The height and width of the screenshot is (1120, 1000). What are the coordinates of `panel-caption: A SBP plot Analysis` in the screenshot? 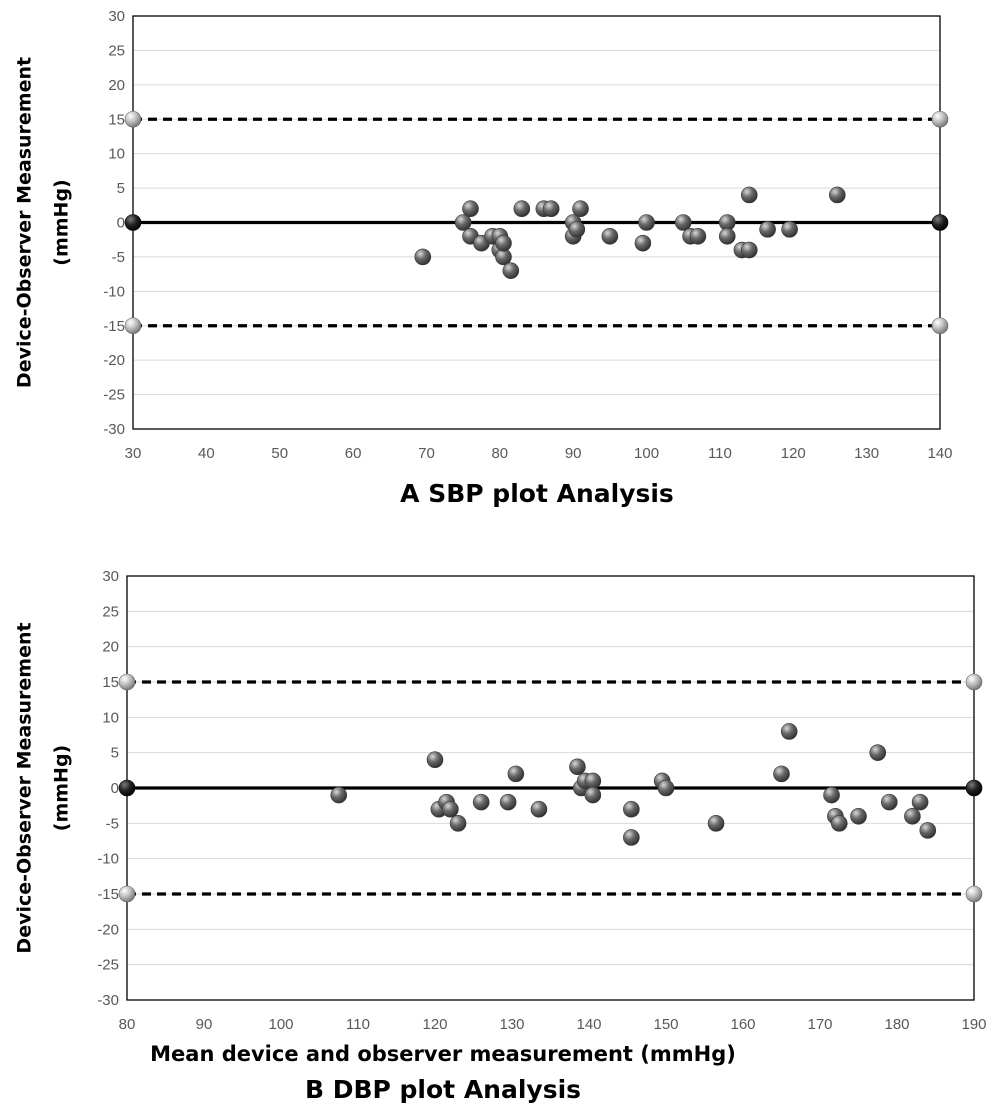 It's located at (537, 493).